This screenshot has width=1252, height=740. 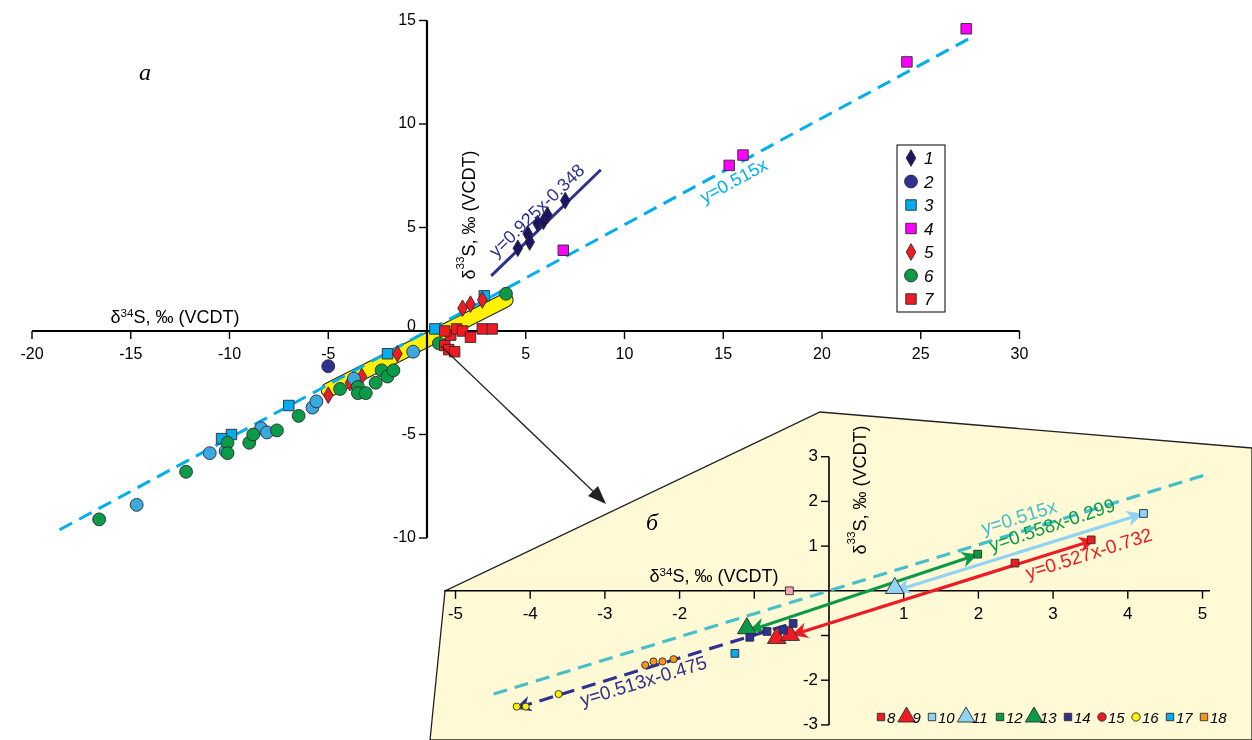 I want to click on y-tick-label: -2, so click(x=810, y=679).